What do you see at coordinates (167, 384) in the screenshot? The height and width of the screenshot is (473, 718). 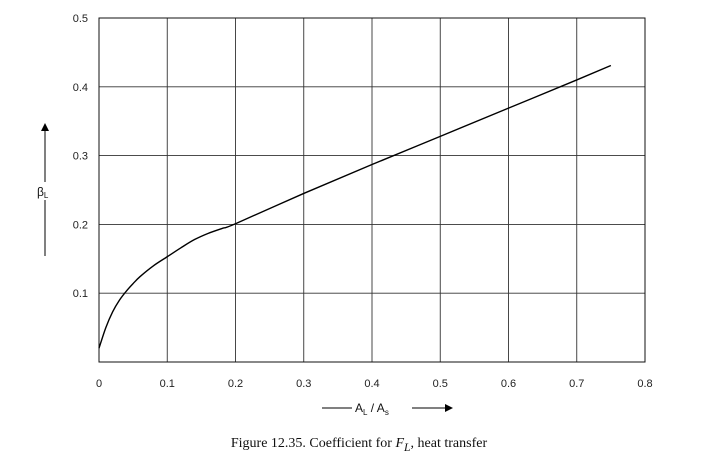 I see `x-tick-label: 0.1` at bounding box center [167, 384].